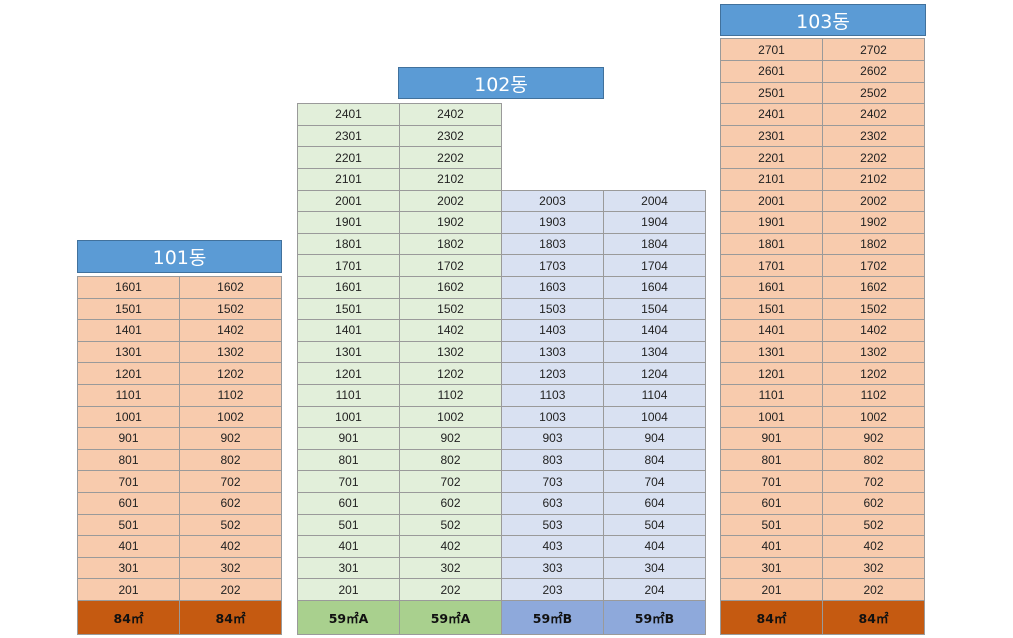 The width and height of the screenshot is (1013, 638). What do you see at coordinates (873, 589) in the screenshot?
I see `unit-cell: 202` at bounding box center [873, 589].